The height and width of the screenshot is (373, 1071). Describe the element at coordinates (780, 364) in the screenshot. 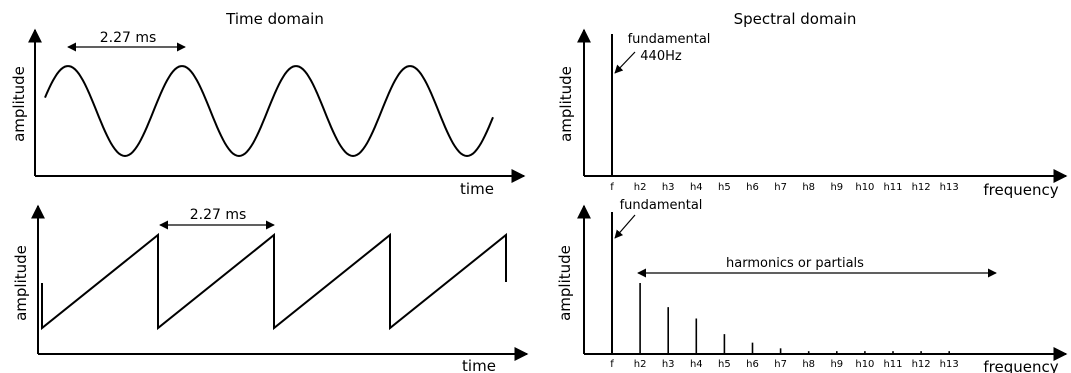

I see `spec2-tick-h7: h7` at that location.